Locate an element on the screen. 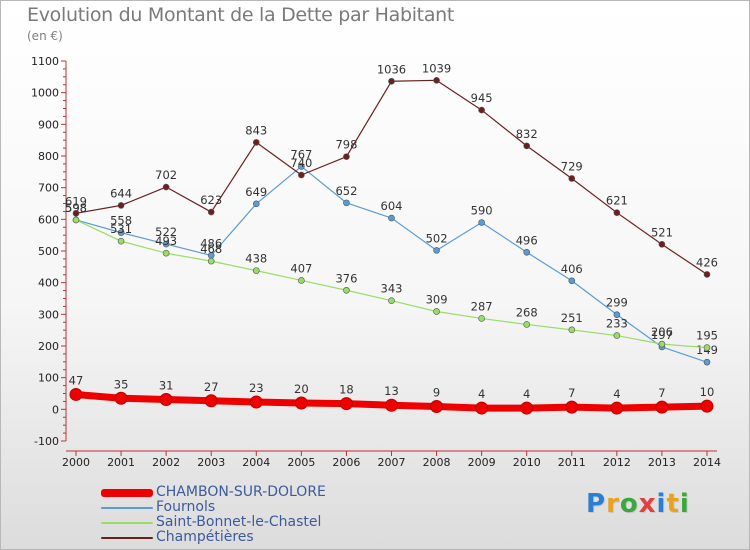  legend-swatch-champetieres is located at coordinates (127, 538).